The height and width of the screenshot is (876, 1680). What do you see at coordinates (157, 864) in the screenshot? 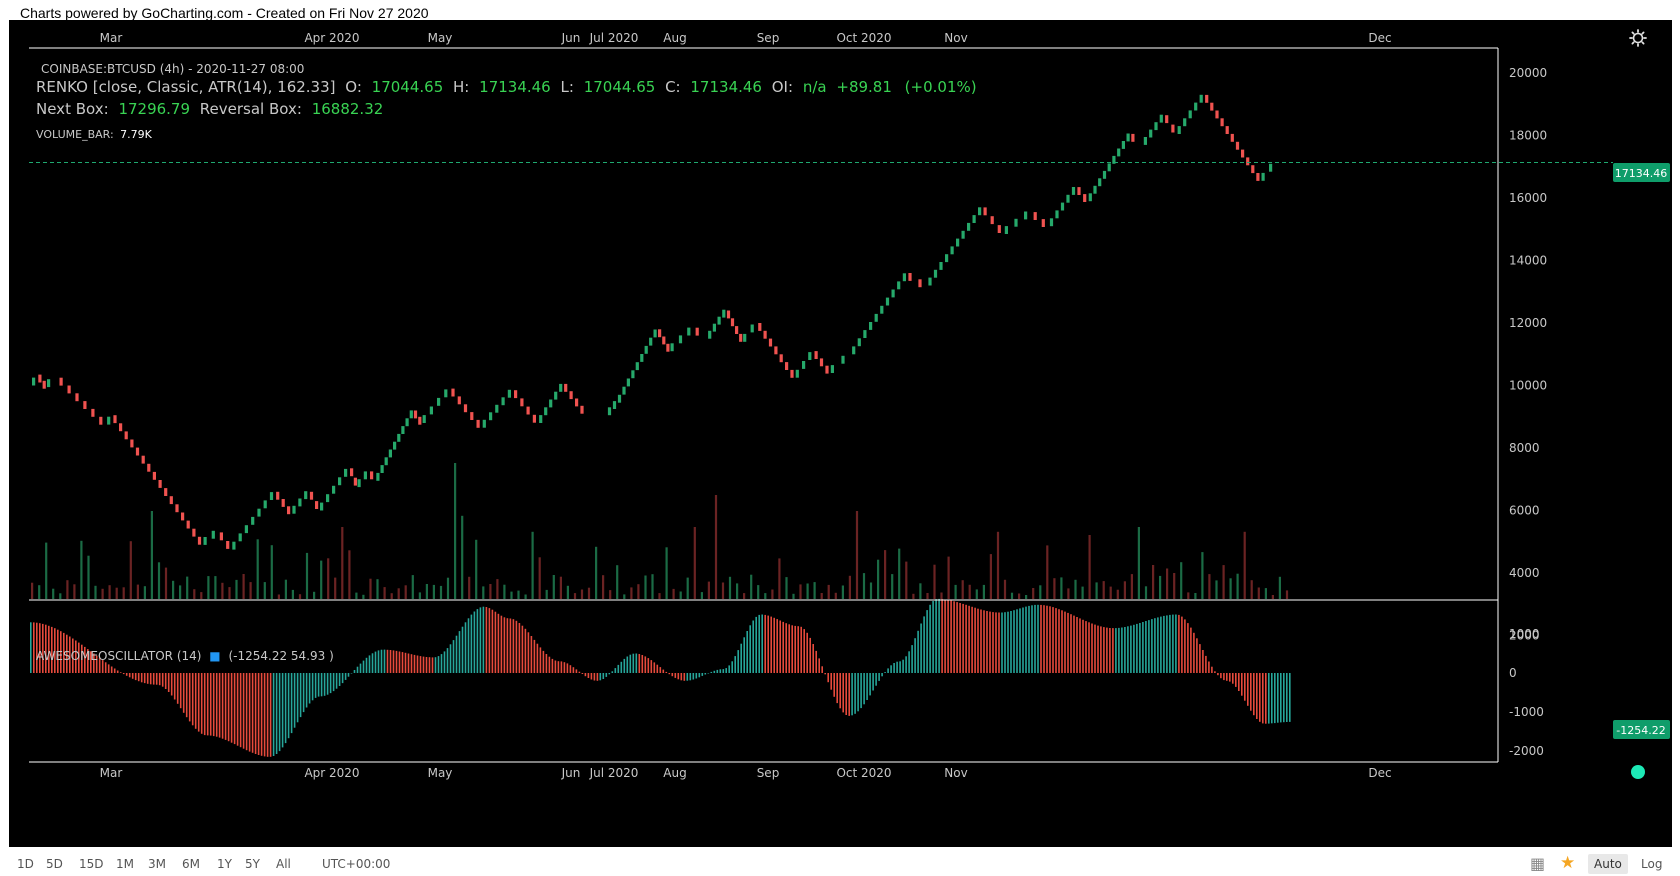
I see `range-3m: 3M` at bounding box center [157, 864].